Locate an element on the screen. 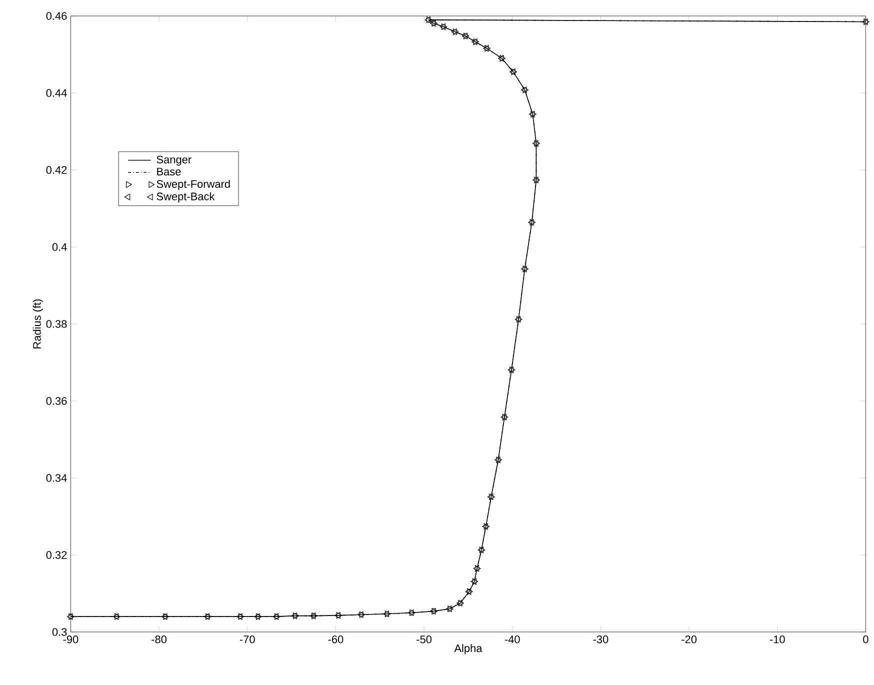 This screenshot has height=685, width=874. x-tick-label: -50 is located at coordinates (424, 640).